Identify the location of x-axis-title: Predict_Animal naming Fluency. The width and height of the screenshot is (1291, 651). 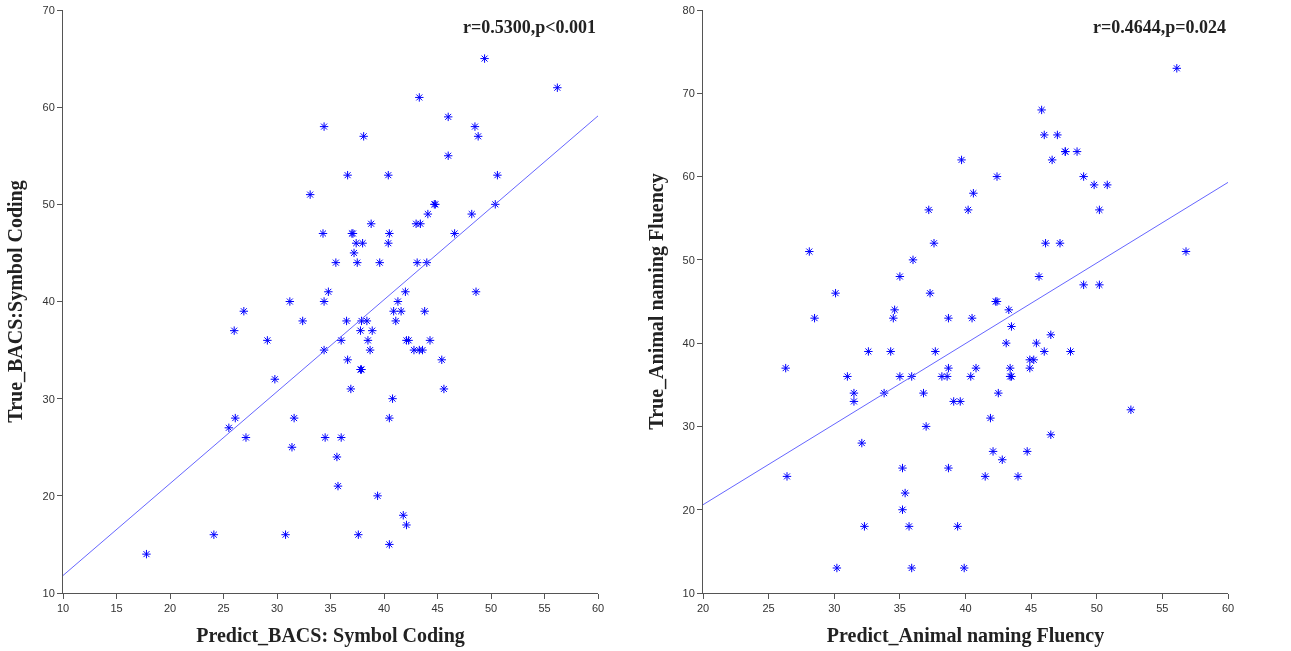
(965, 635).